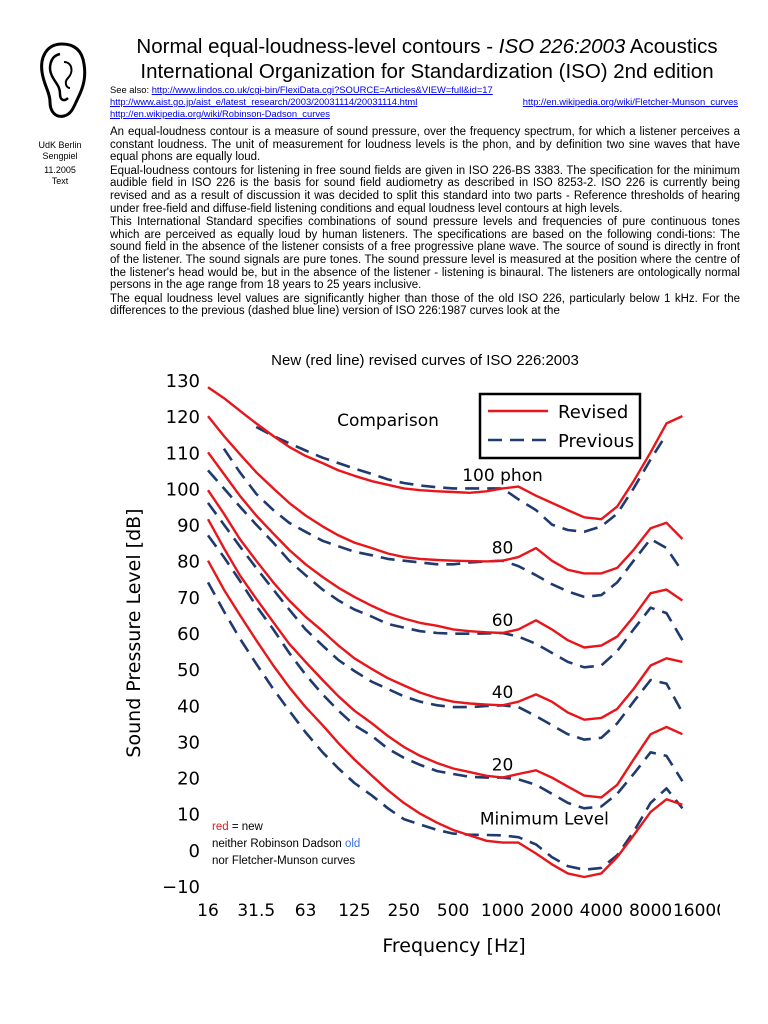  What do you see at coordinates (317, 46) in the screenshot?
I see `title-part-a: Normal equal-loudness-level contours -` at bounding box center [317, 46].